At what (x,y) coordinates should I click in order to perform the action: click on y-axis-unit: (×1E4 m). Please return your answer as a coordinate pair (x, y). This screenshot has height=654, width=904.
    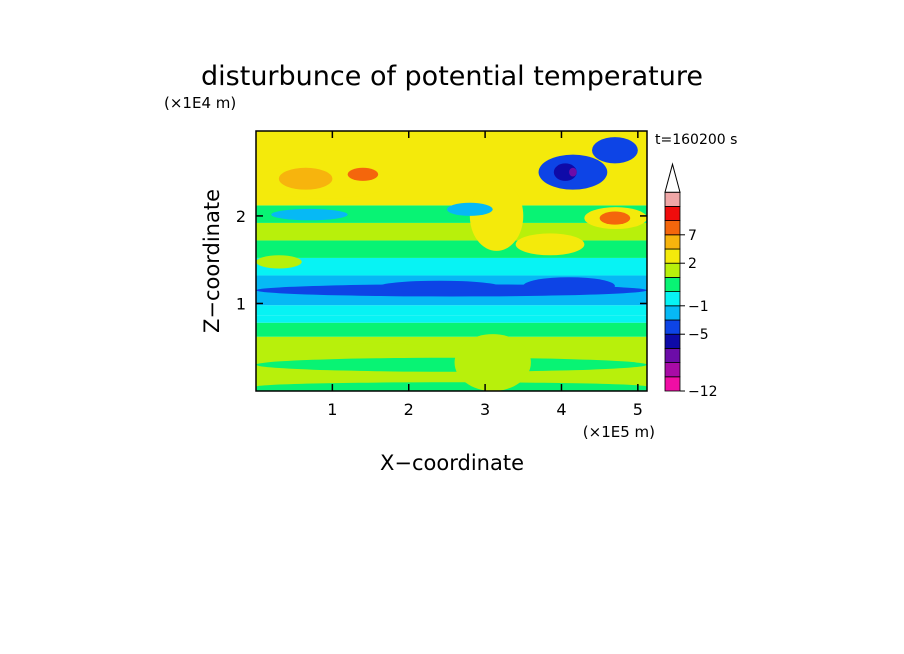
    Looking at the image, I should click on (200, 103).